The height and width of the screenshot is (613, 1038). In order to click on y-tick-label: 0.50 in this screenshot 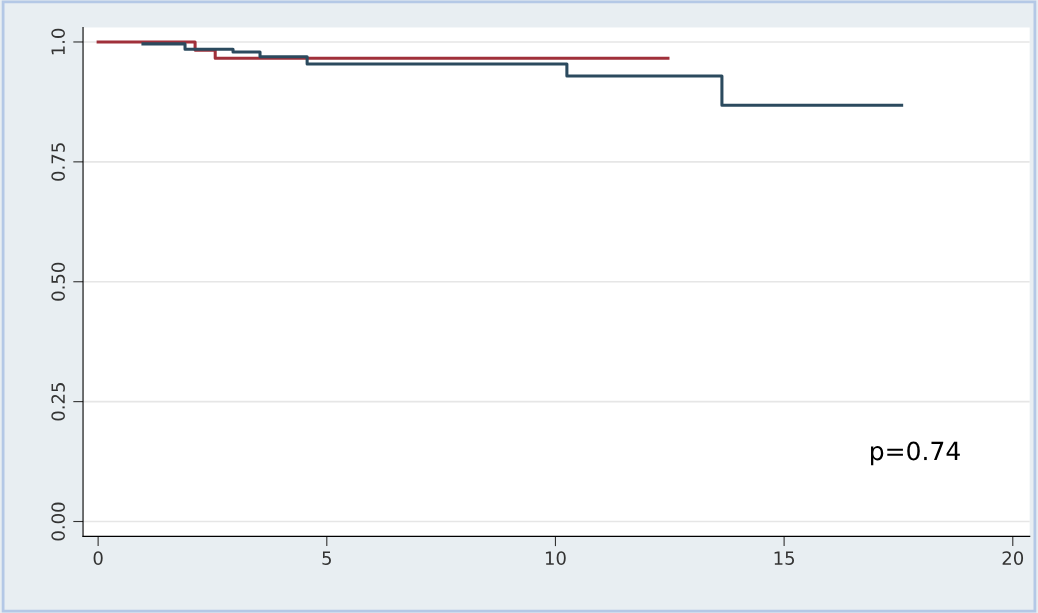, I will do `click(58, 281)`.